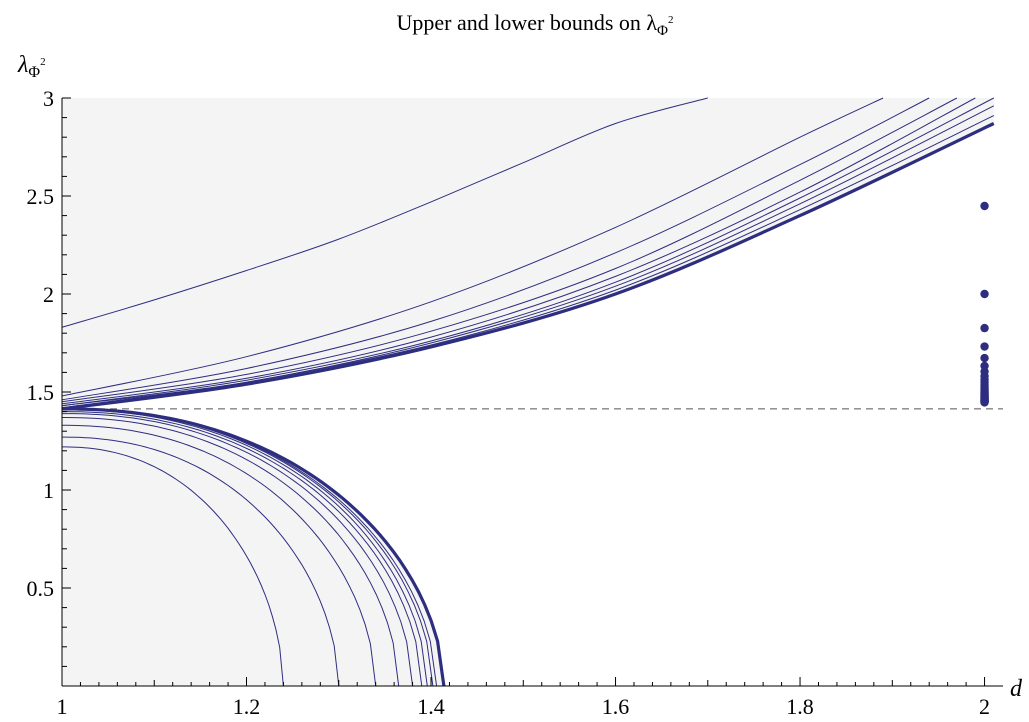 Image resolution: width=1029 pixels, height=722 pixels. I want to click on x-tick-label: 2, so click(984, 706).